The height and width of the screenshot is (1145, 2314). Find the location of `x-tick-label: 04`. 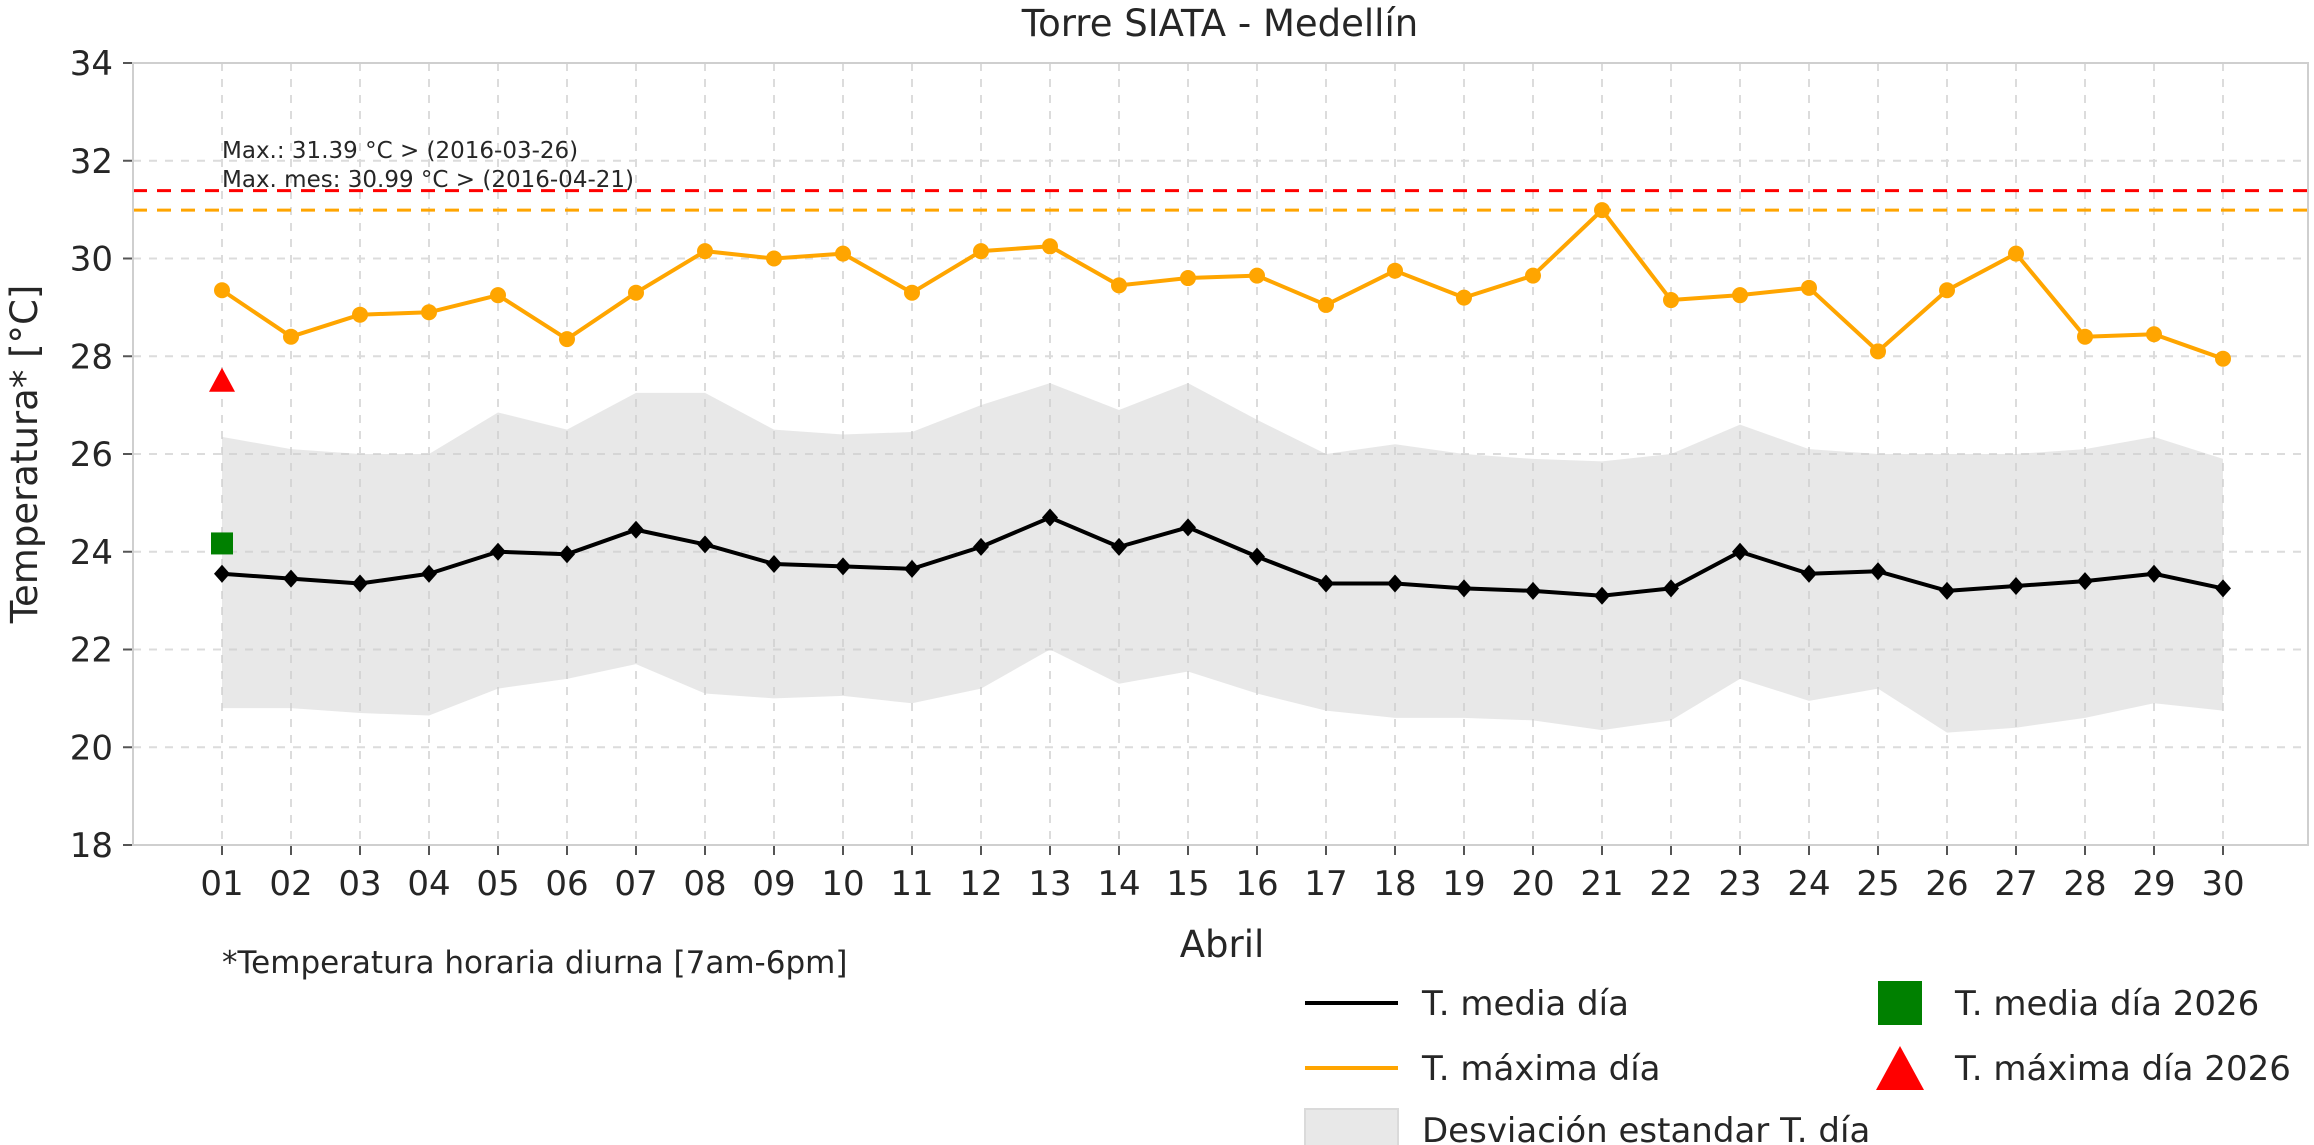

x-tick-label: 04 is located at coordinates (428, 884).